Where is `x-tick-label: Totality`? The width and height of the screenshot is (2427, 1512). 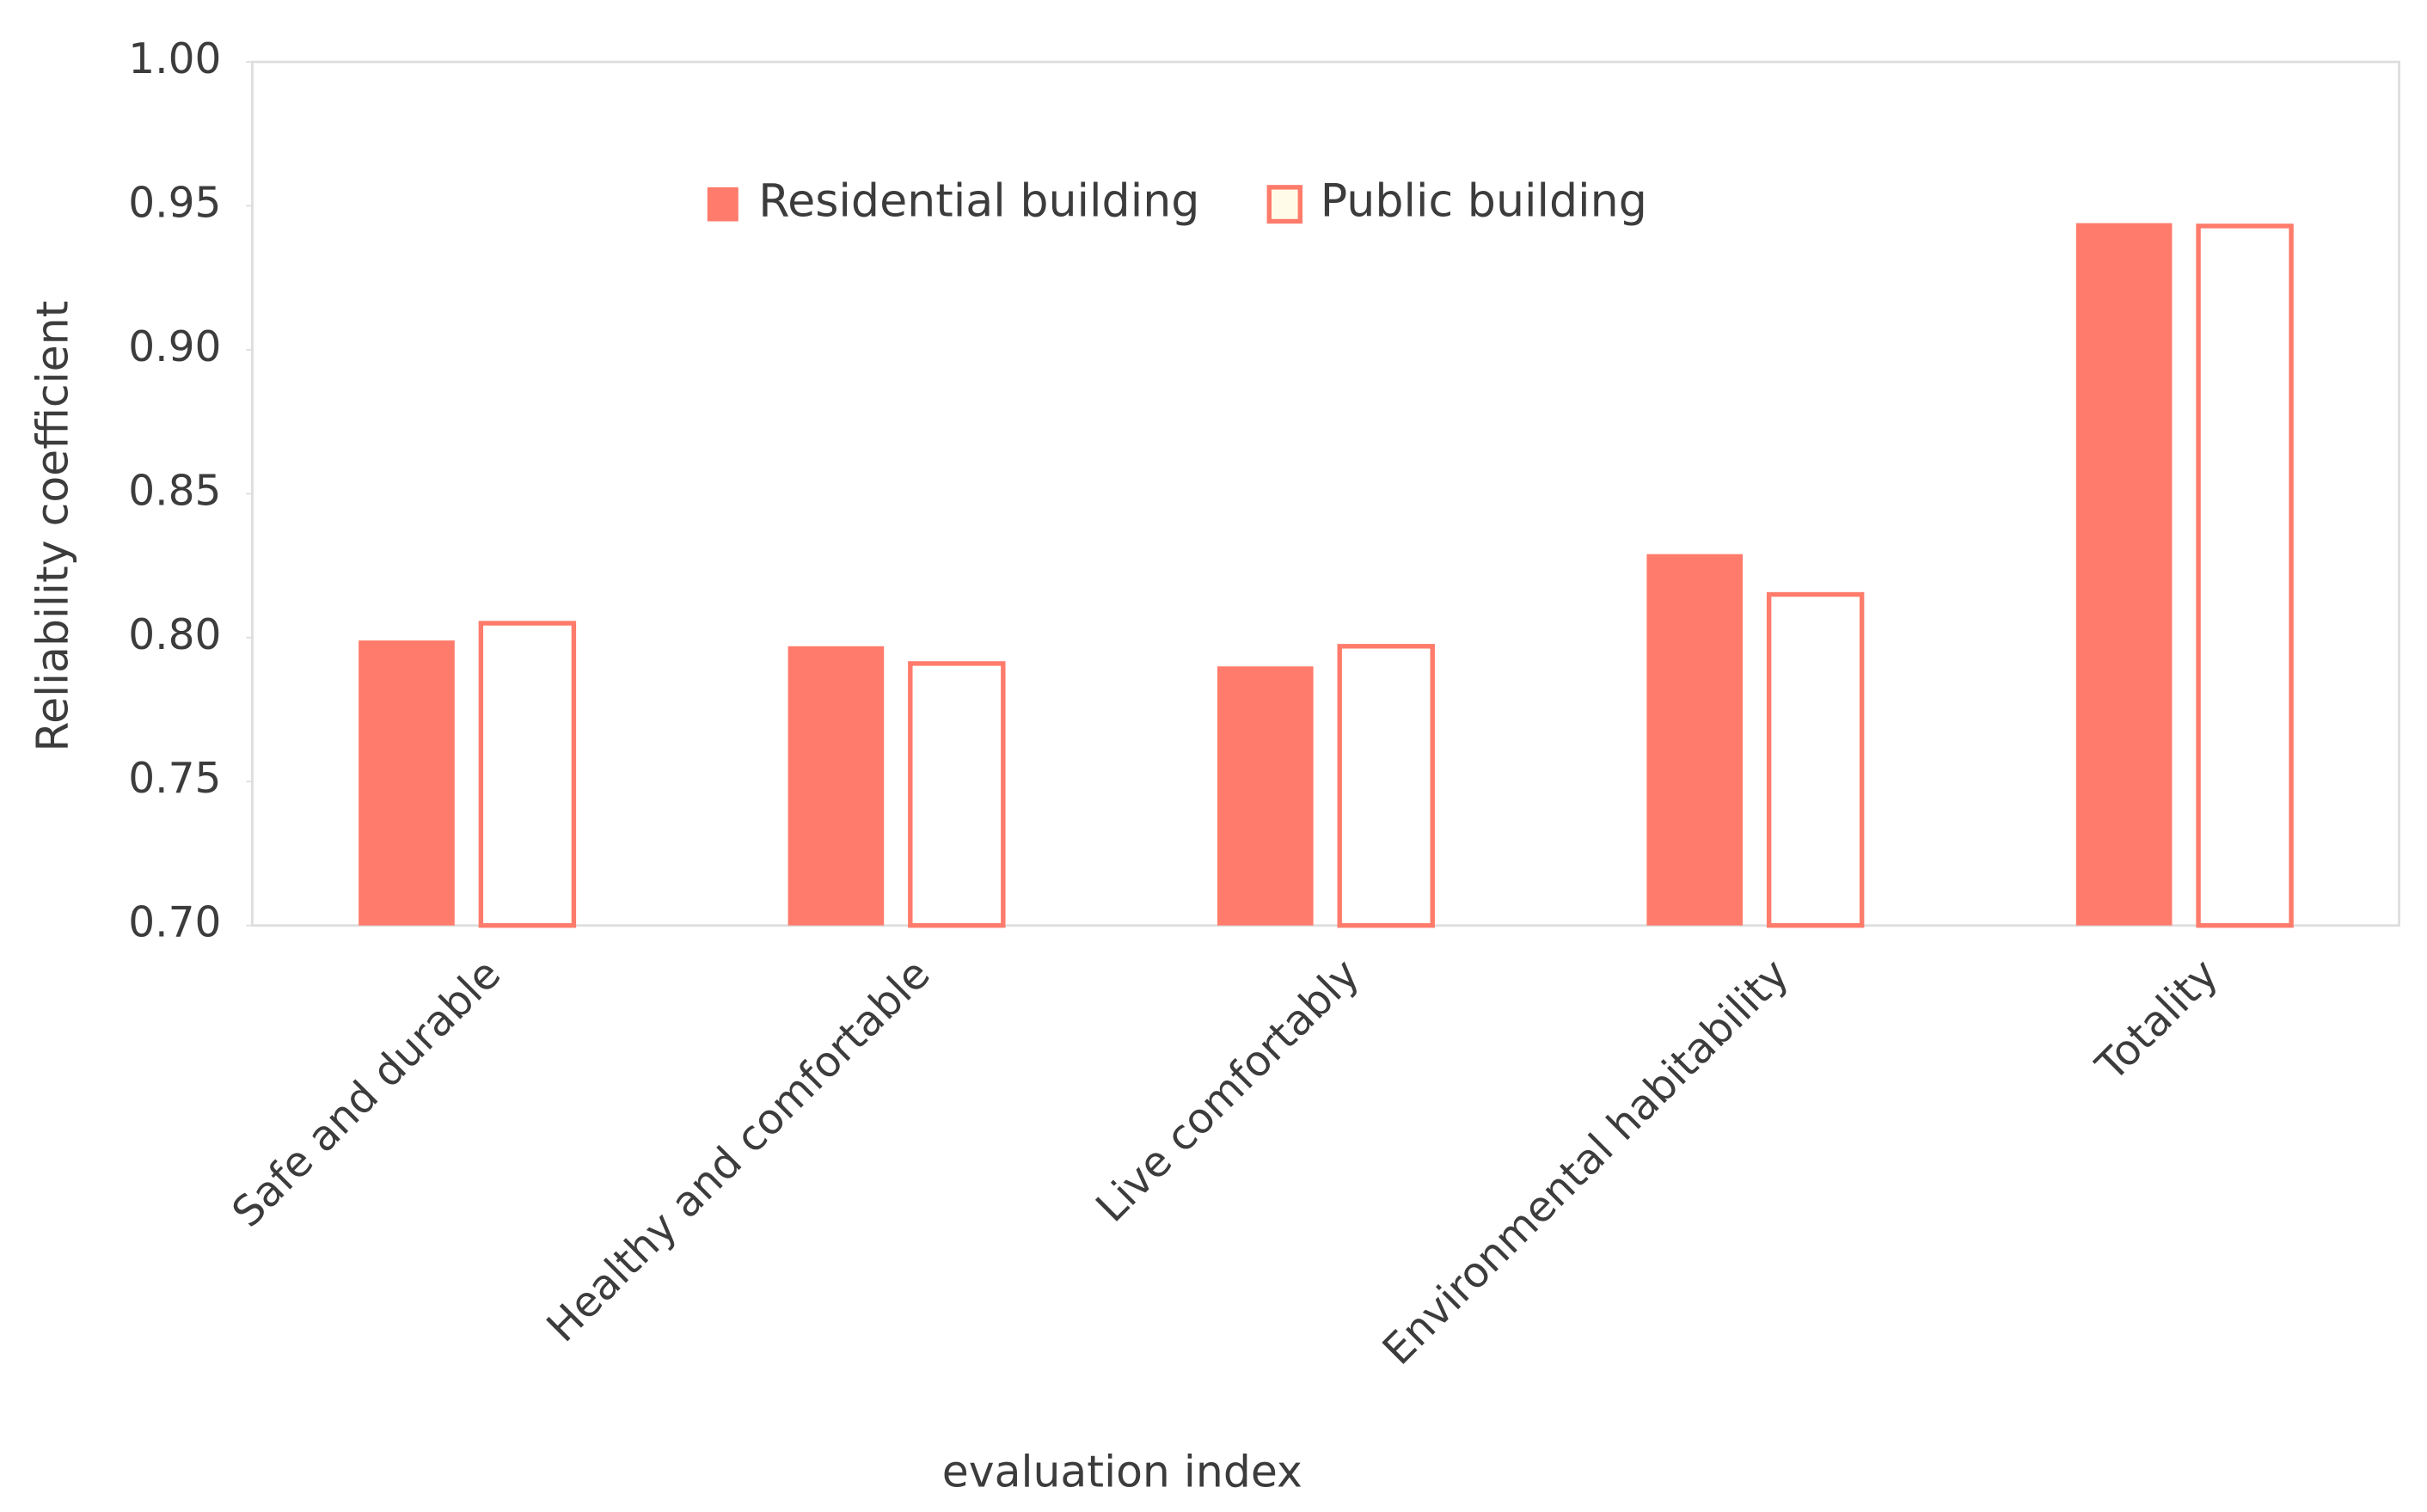 x-tick-label: Totality is located at coordinates (2157, 1020).